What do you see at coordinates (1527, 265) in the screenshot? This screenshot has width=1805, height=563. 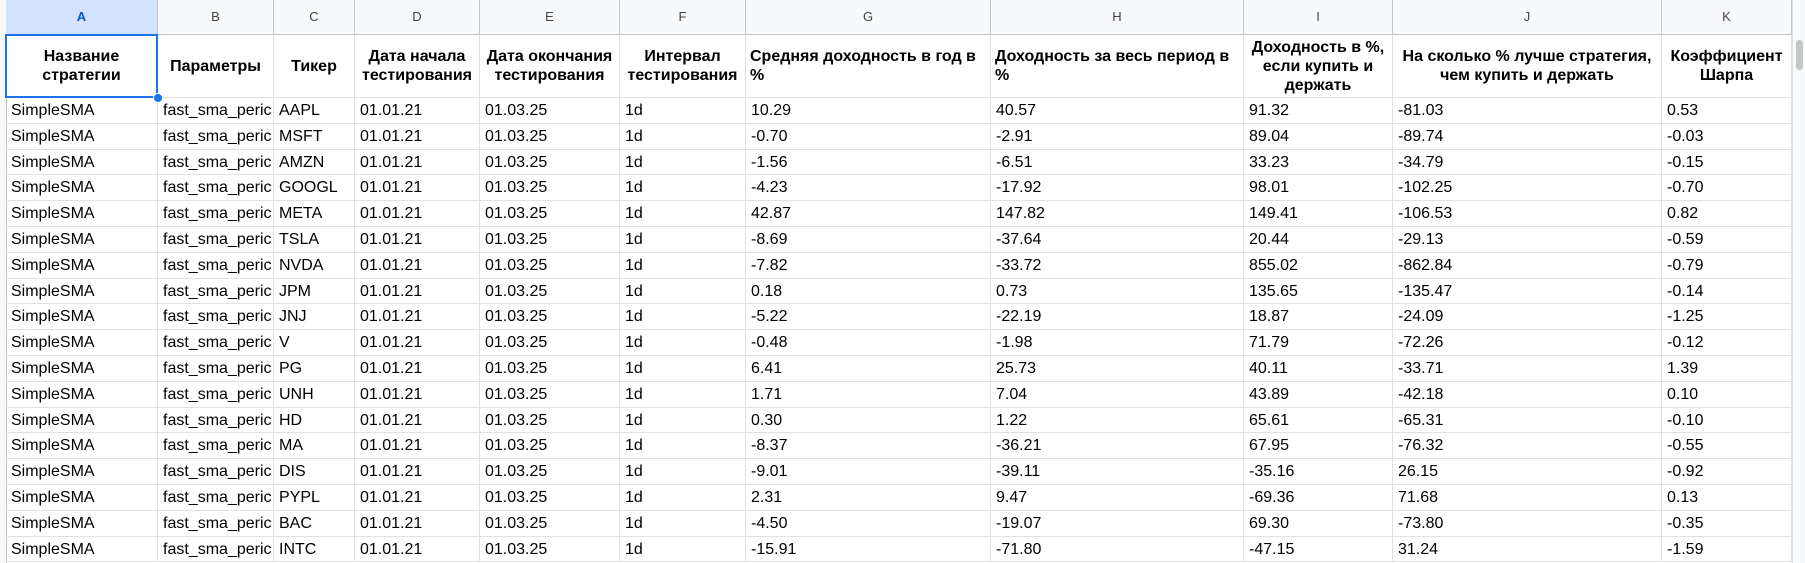 I see `data-cell: -862.84` at bounding box center [1527, 265].